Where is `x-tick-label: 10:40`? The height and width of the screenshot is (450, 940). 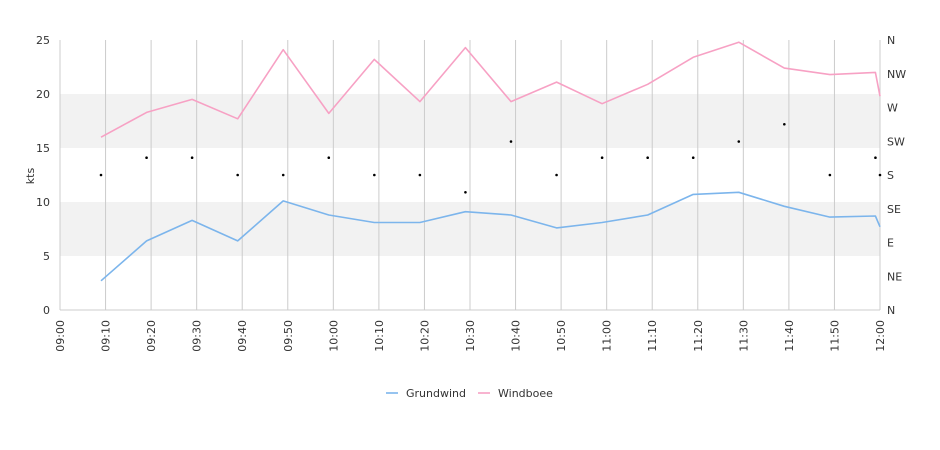
x-tick-label: 10:40 is located at coordinates (516, 336).